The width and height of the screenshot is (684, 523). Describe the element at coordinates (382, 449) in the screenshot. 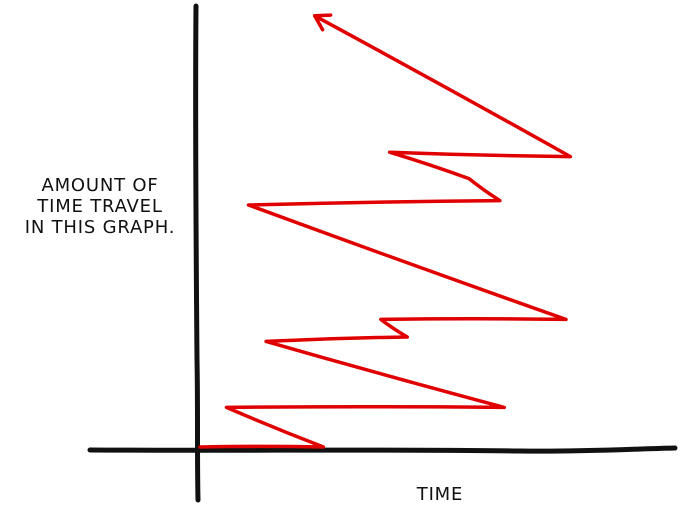

I see `x-axis` at that location.